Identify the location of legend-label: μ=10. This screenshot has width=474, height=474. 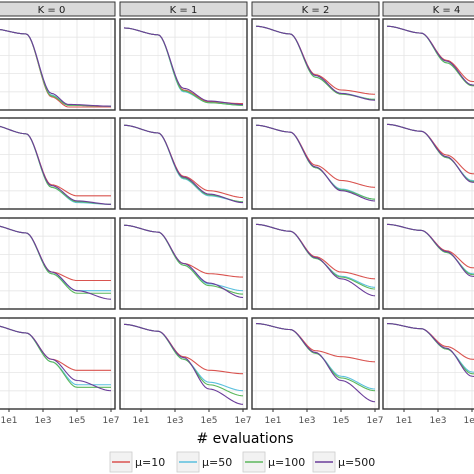
(150, 462).